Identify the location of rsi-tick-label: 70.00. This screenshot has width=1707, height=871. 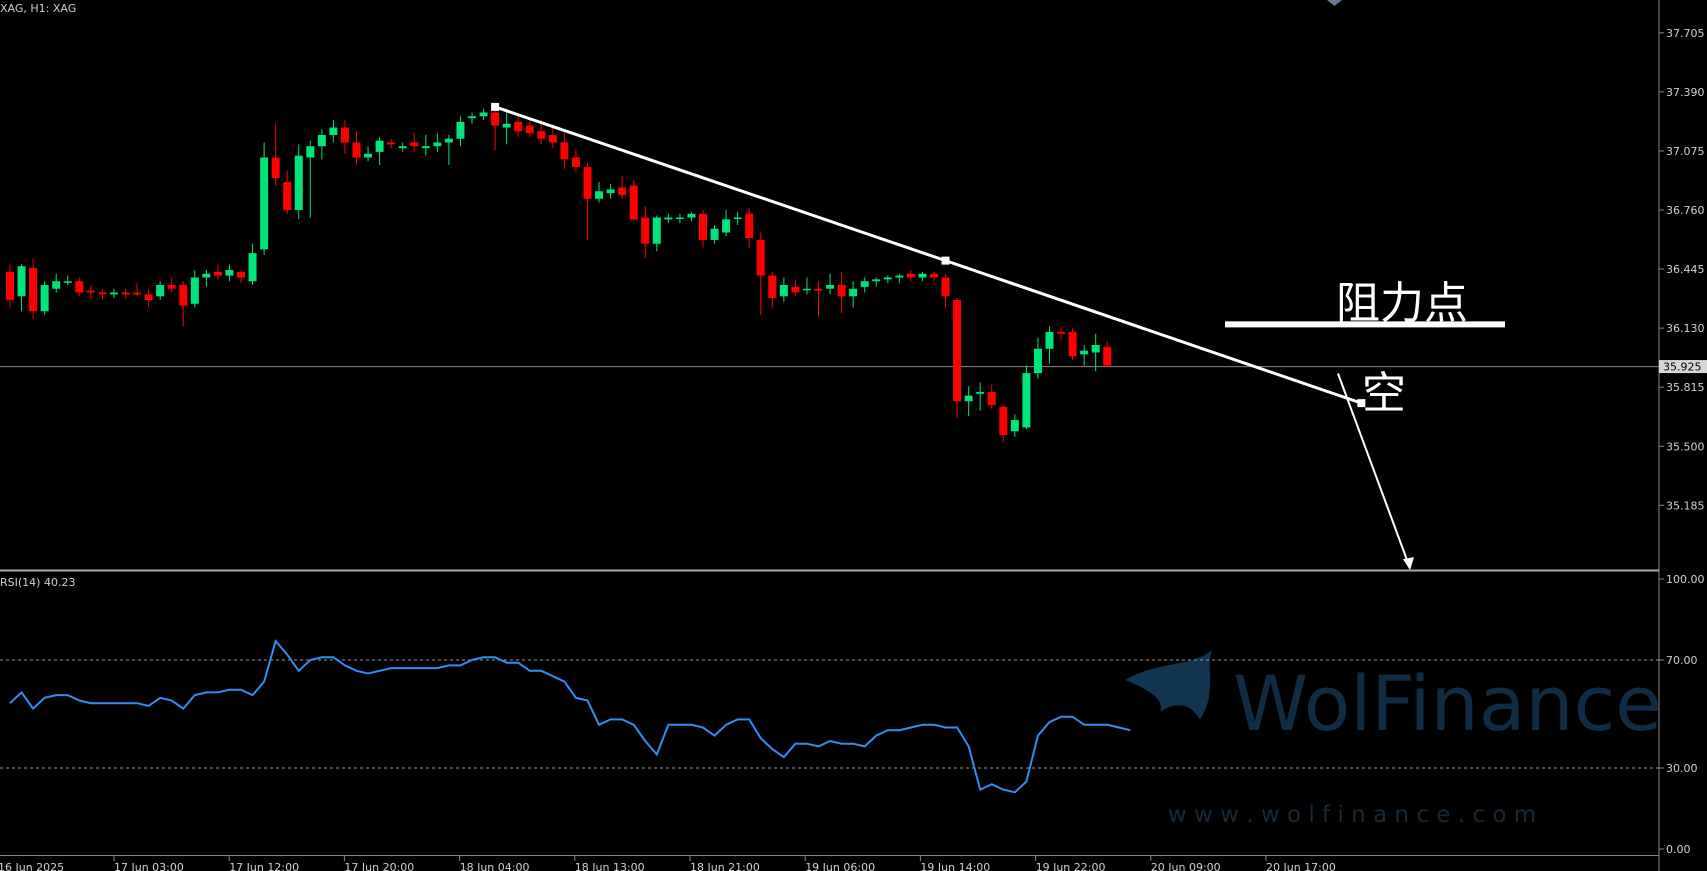
(1682, 660).